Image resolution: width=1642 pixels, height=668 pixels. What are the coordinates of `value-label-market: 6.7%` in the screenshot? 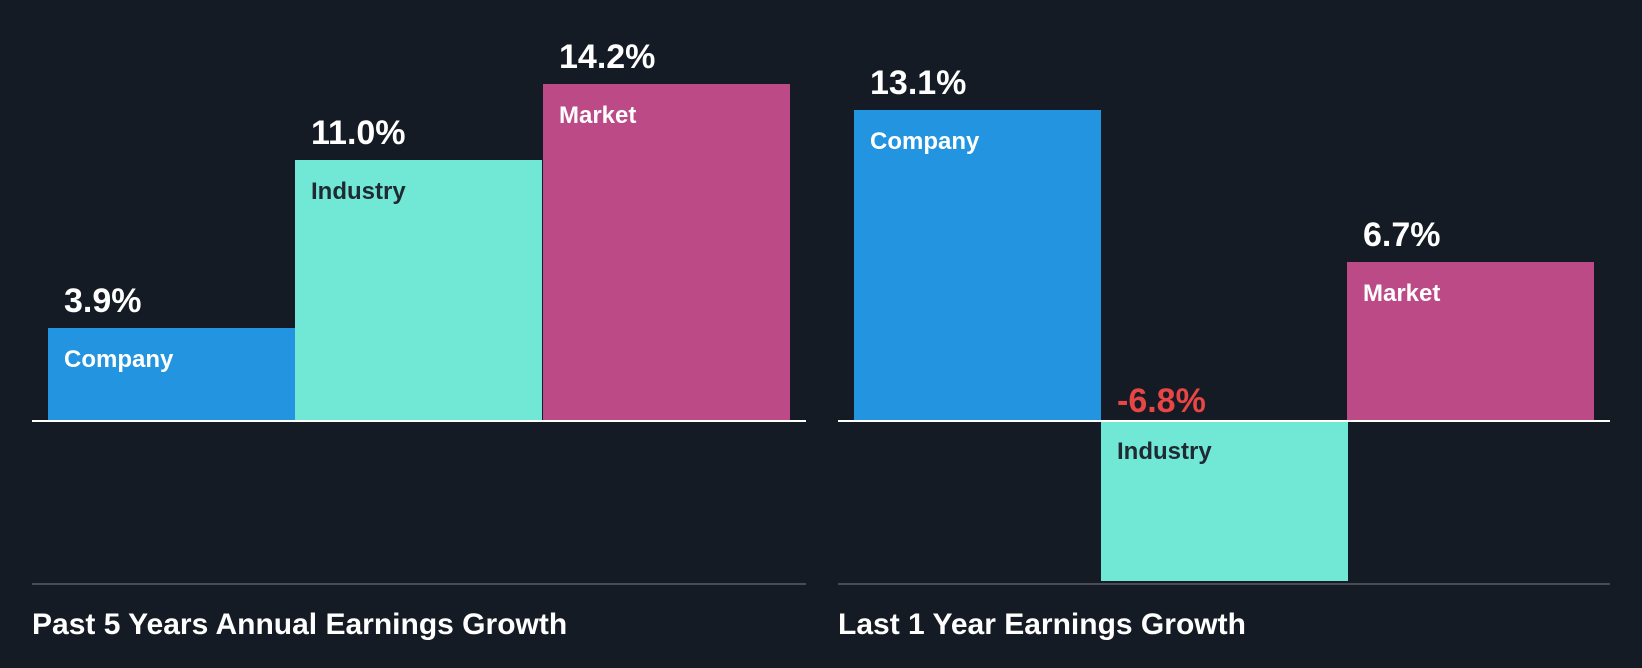 It's located at (1402, 234).